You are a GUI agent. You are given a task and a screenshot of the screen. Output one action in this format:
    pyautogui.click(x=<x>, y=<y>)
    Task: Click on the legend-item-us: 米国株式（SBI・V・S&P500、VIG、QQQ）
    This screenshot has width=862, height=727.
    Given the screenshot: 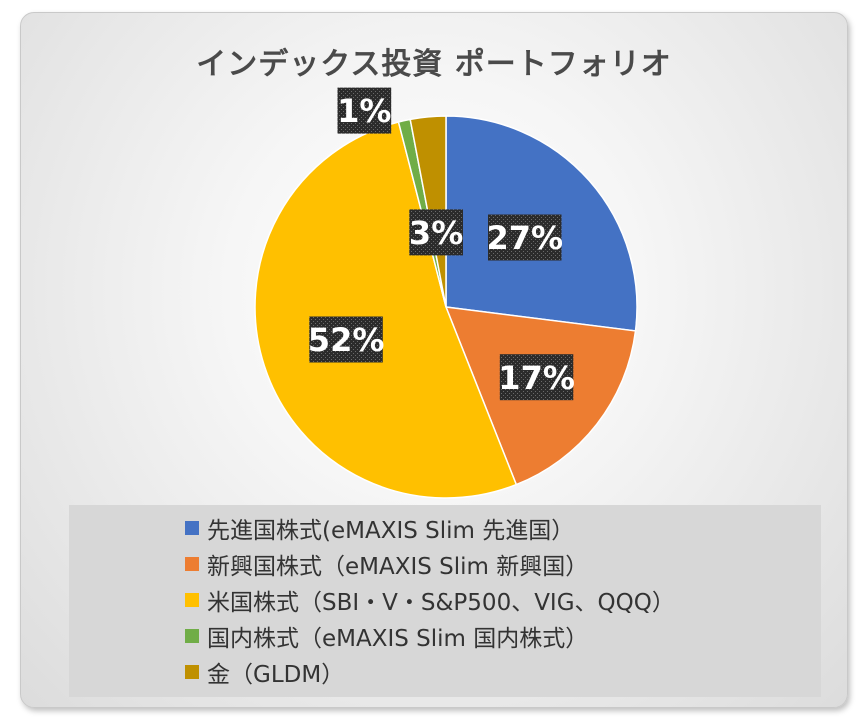 What is the action you would take?
    pyautogui.click(x=430, y=600)
    